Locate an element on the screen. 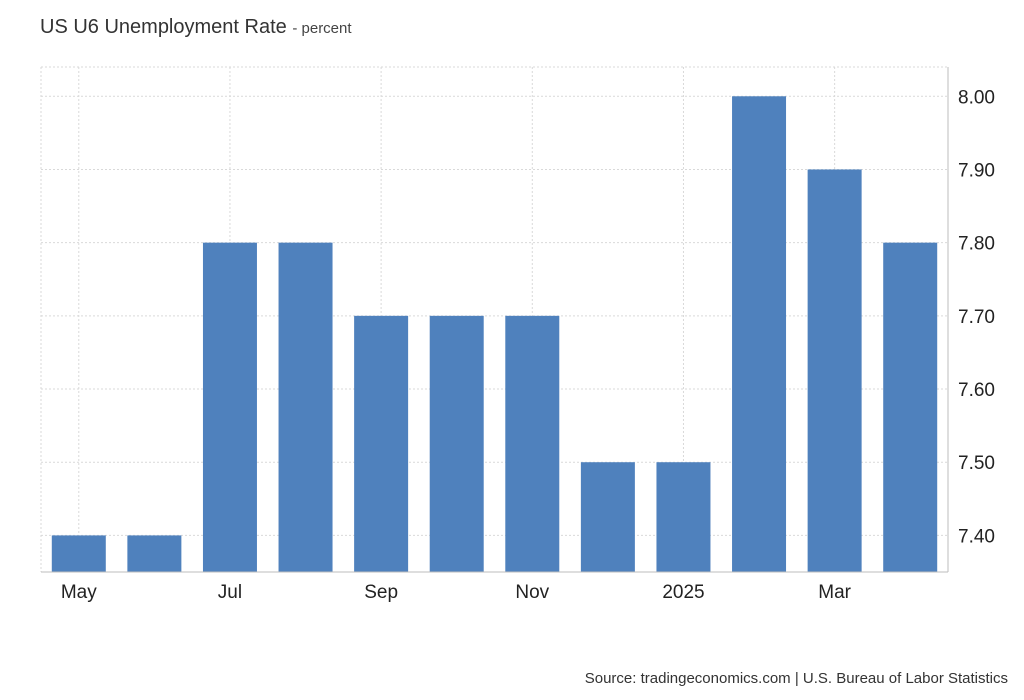 This screenshot has height=700, width=1024. x-tick-label: 2025 is located at coordinates (683, 592).